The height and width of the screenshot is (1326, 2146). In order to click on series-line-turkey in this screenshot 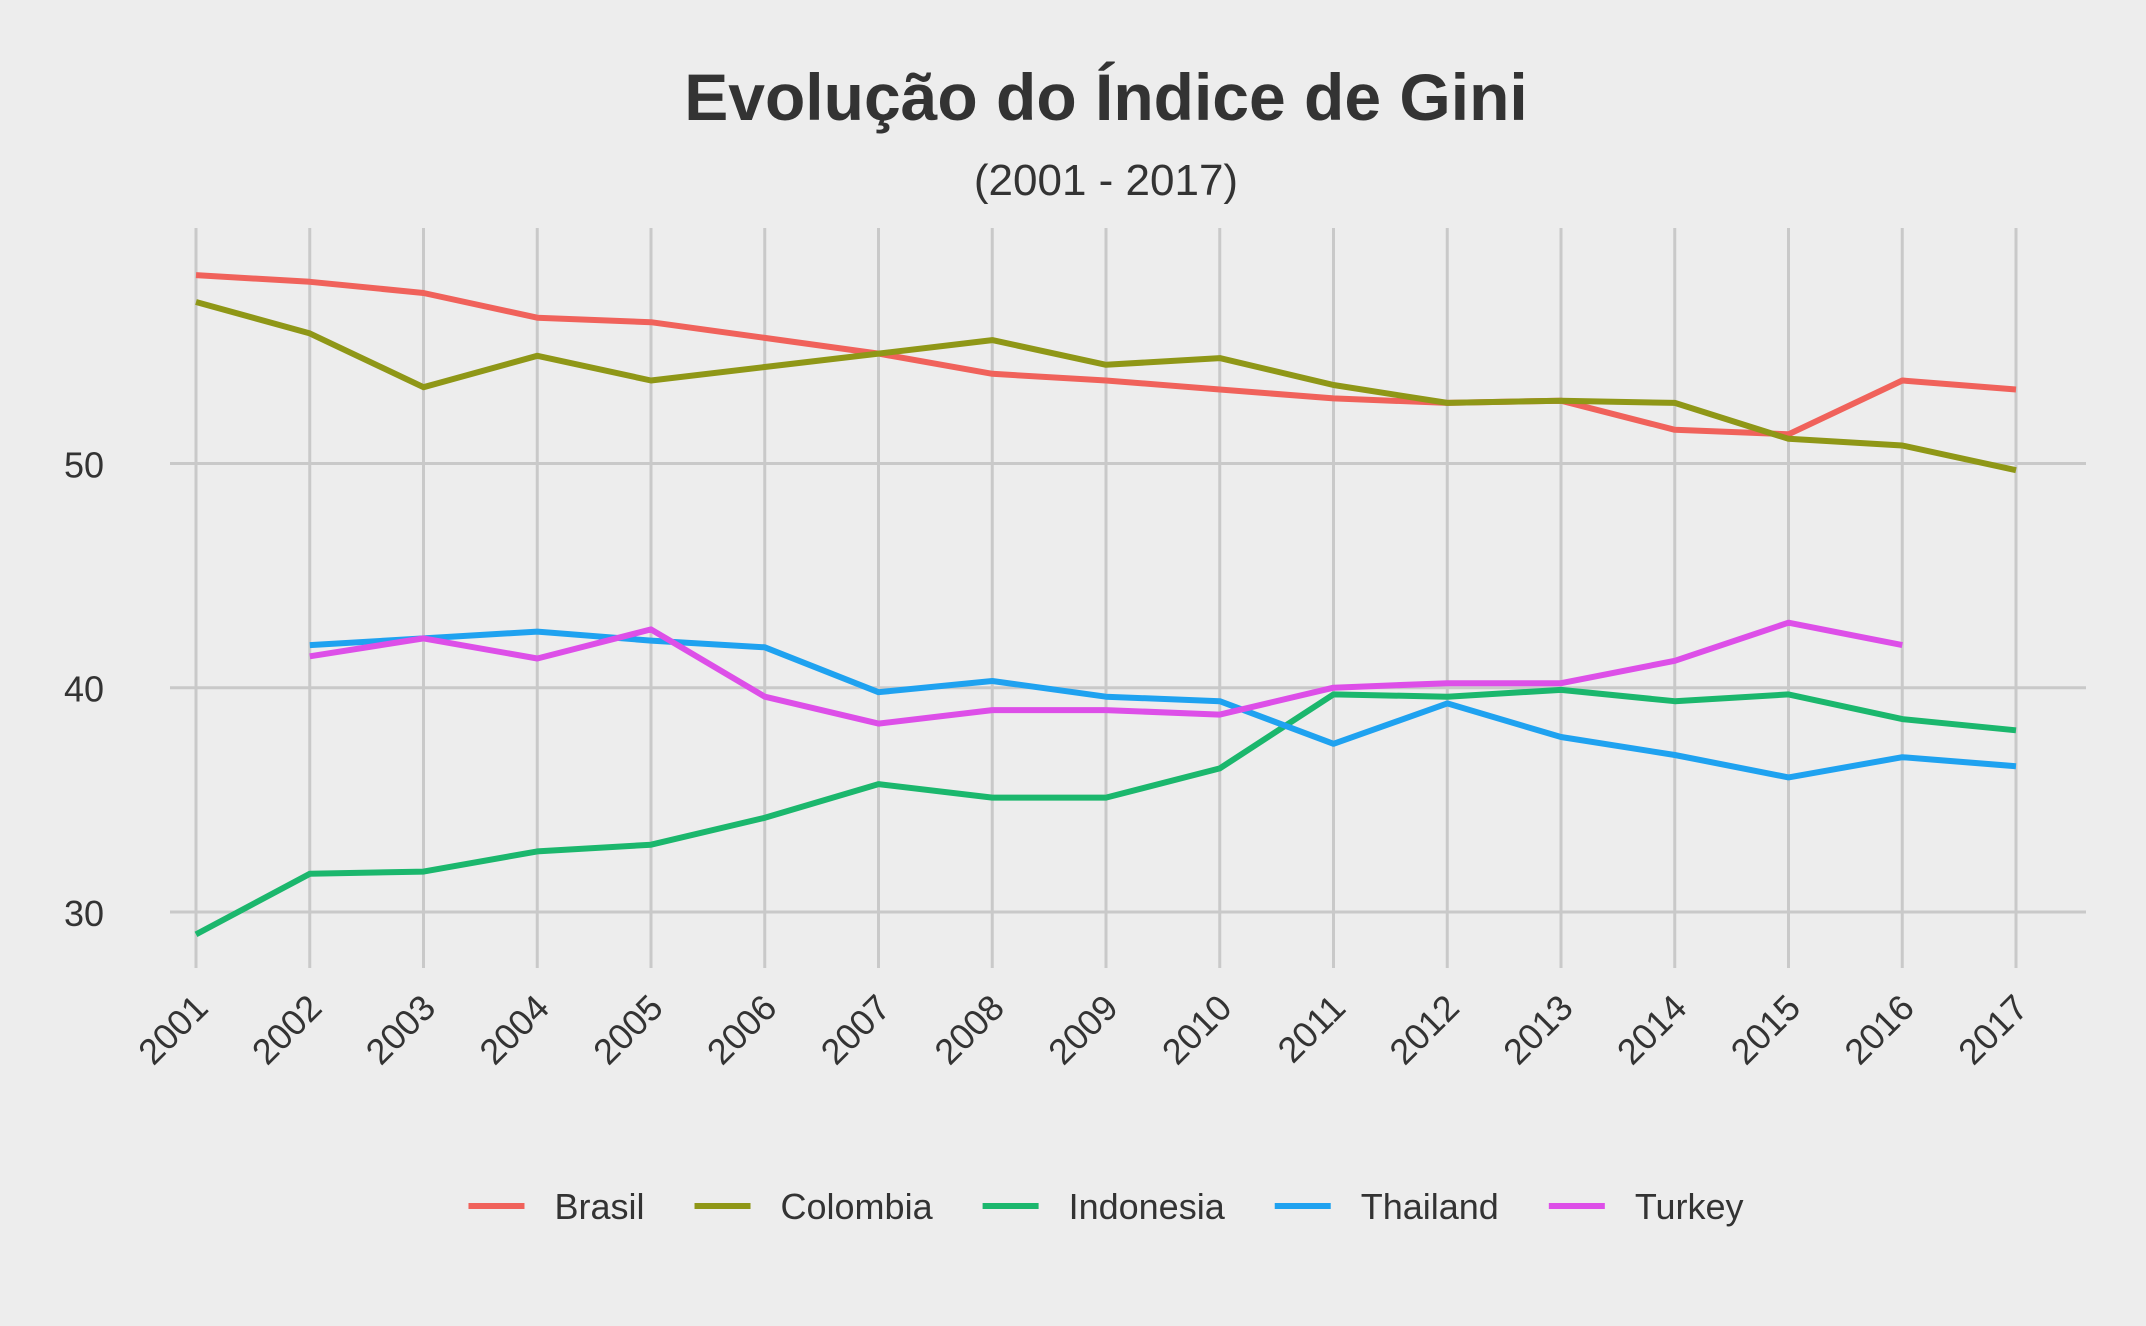, I will do `click(1106, 673)`.